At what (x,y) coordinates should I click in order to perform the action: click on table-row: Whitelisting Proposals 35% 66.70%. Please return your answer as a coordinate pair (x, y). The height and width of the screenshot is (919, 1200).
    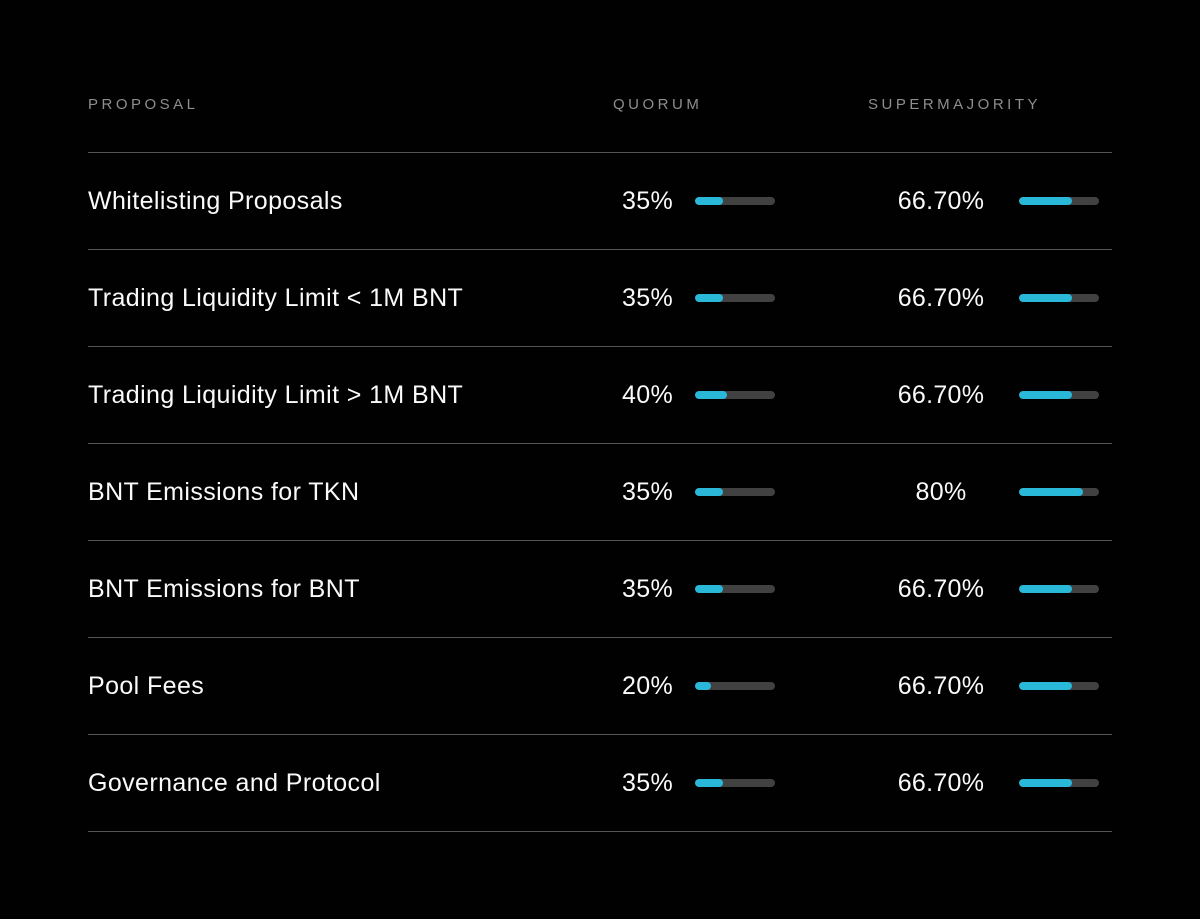
    Looking at the image, I should click on (600, 201).